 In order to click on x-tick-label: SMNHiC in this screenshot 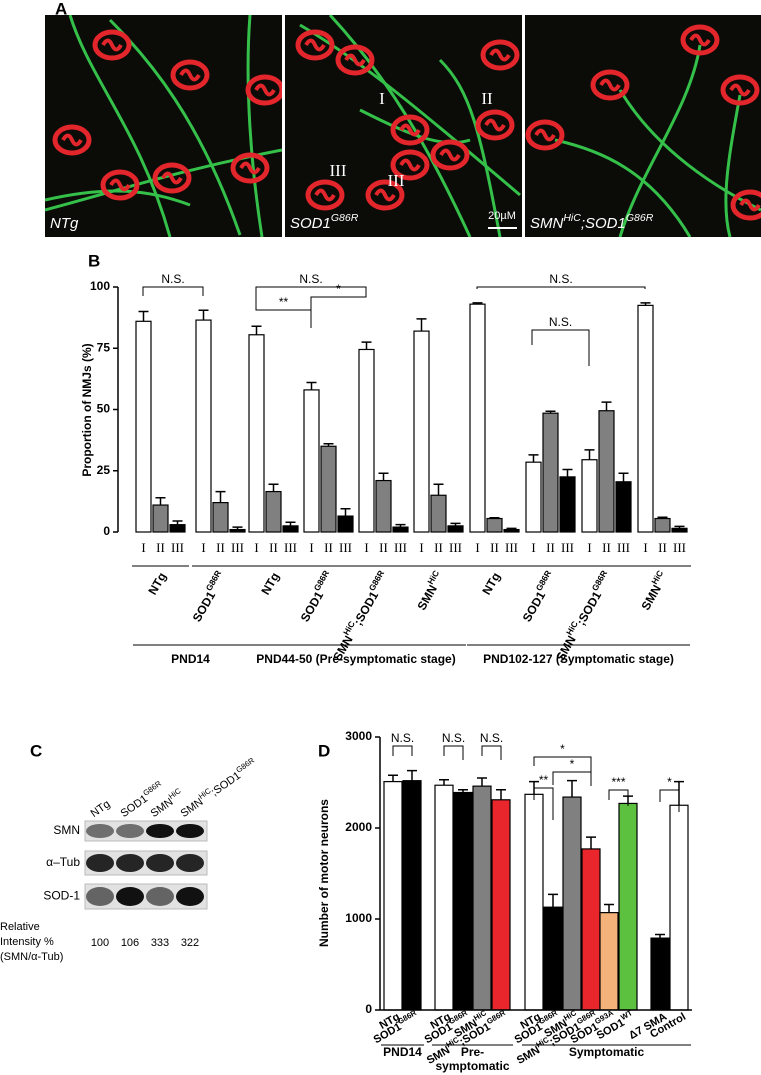, I will do `click(429, 591)`.